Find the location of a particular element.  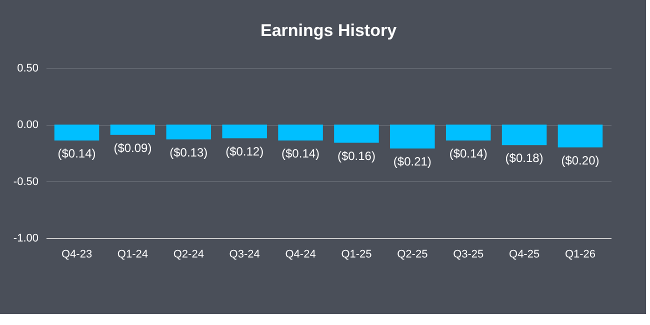

x-tick-label: Q1-26 is located at coordinates (580, 254).